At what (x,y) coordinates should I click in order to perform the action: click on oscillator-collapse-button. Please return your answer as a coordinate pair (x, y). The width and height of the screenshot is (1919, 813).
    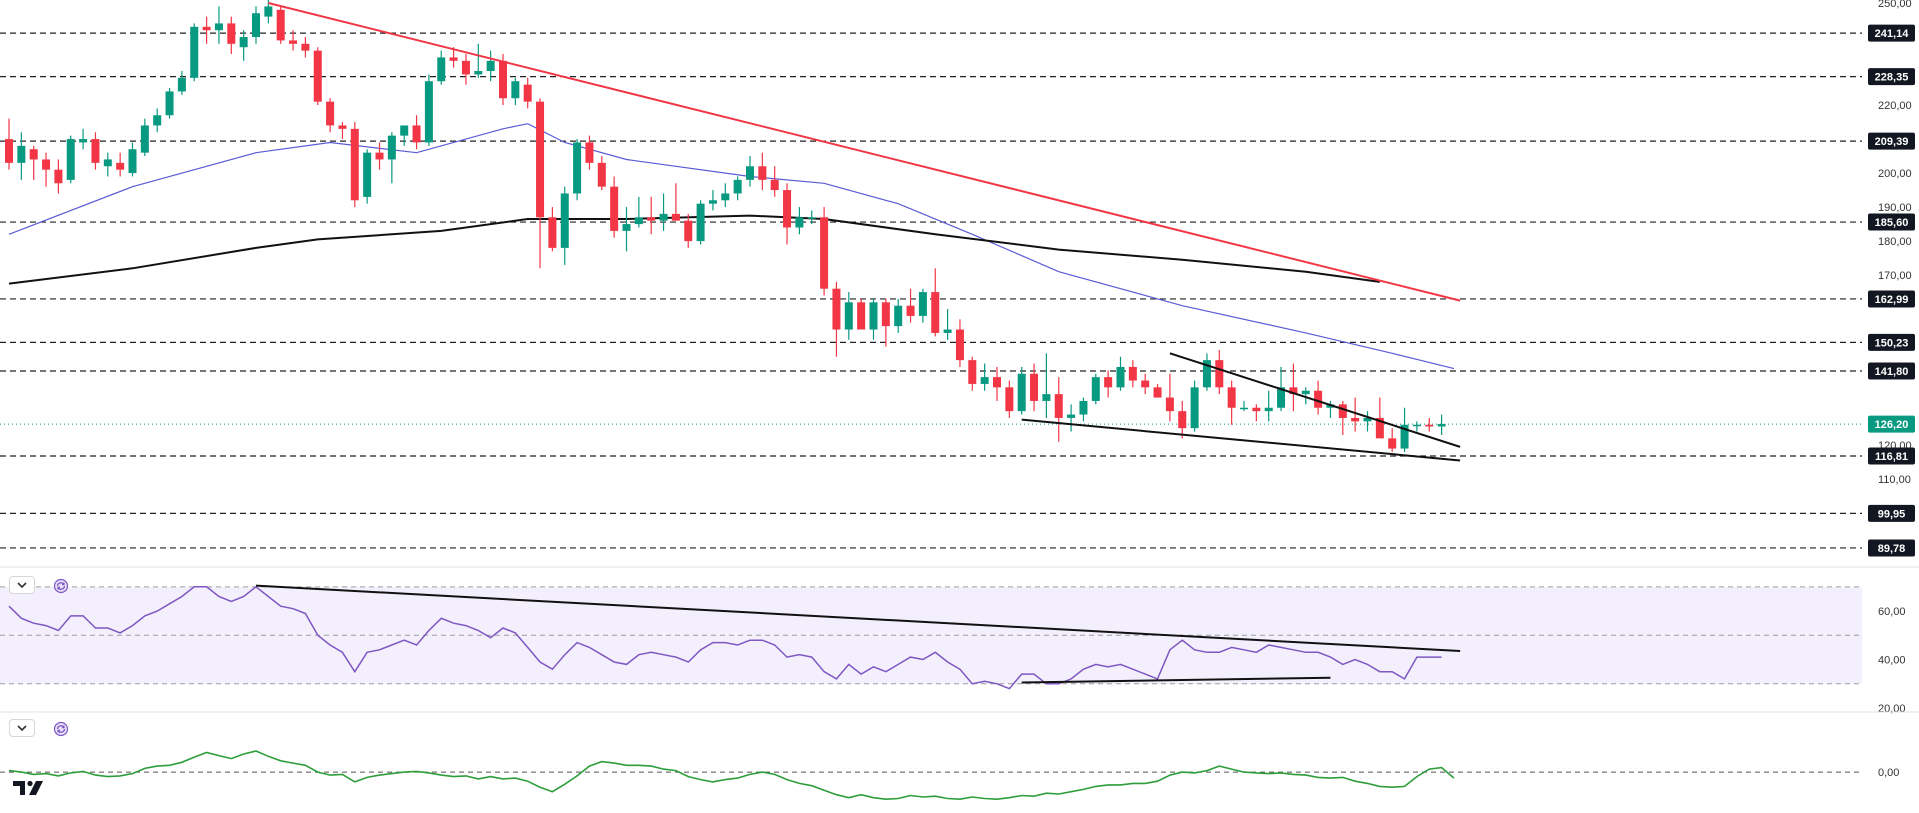
    Looking at the image, I should click on (22, 728).